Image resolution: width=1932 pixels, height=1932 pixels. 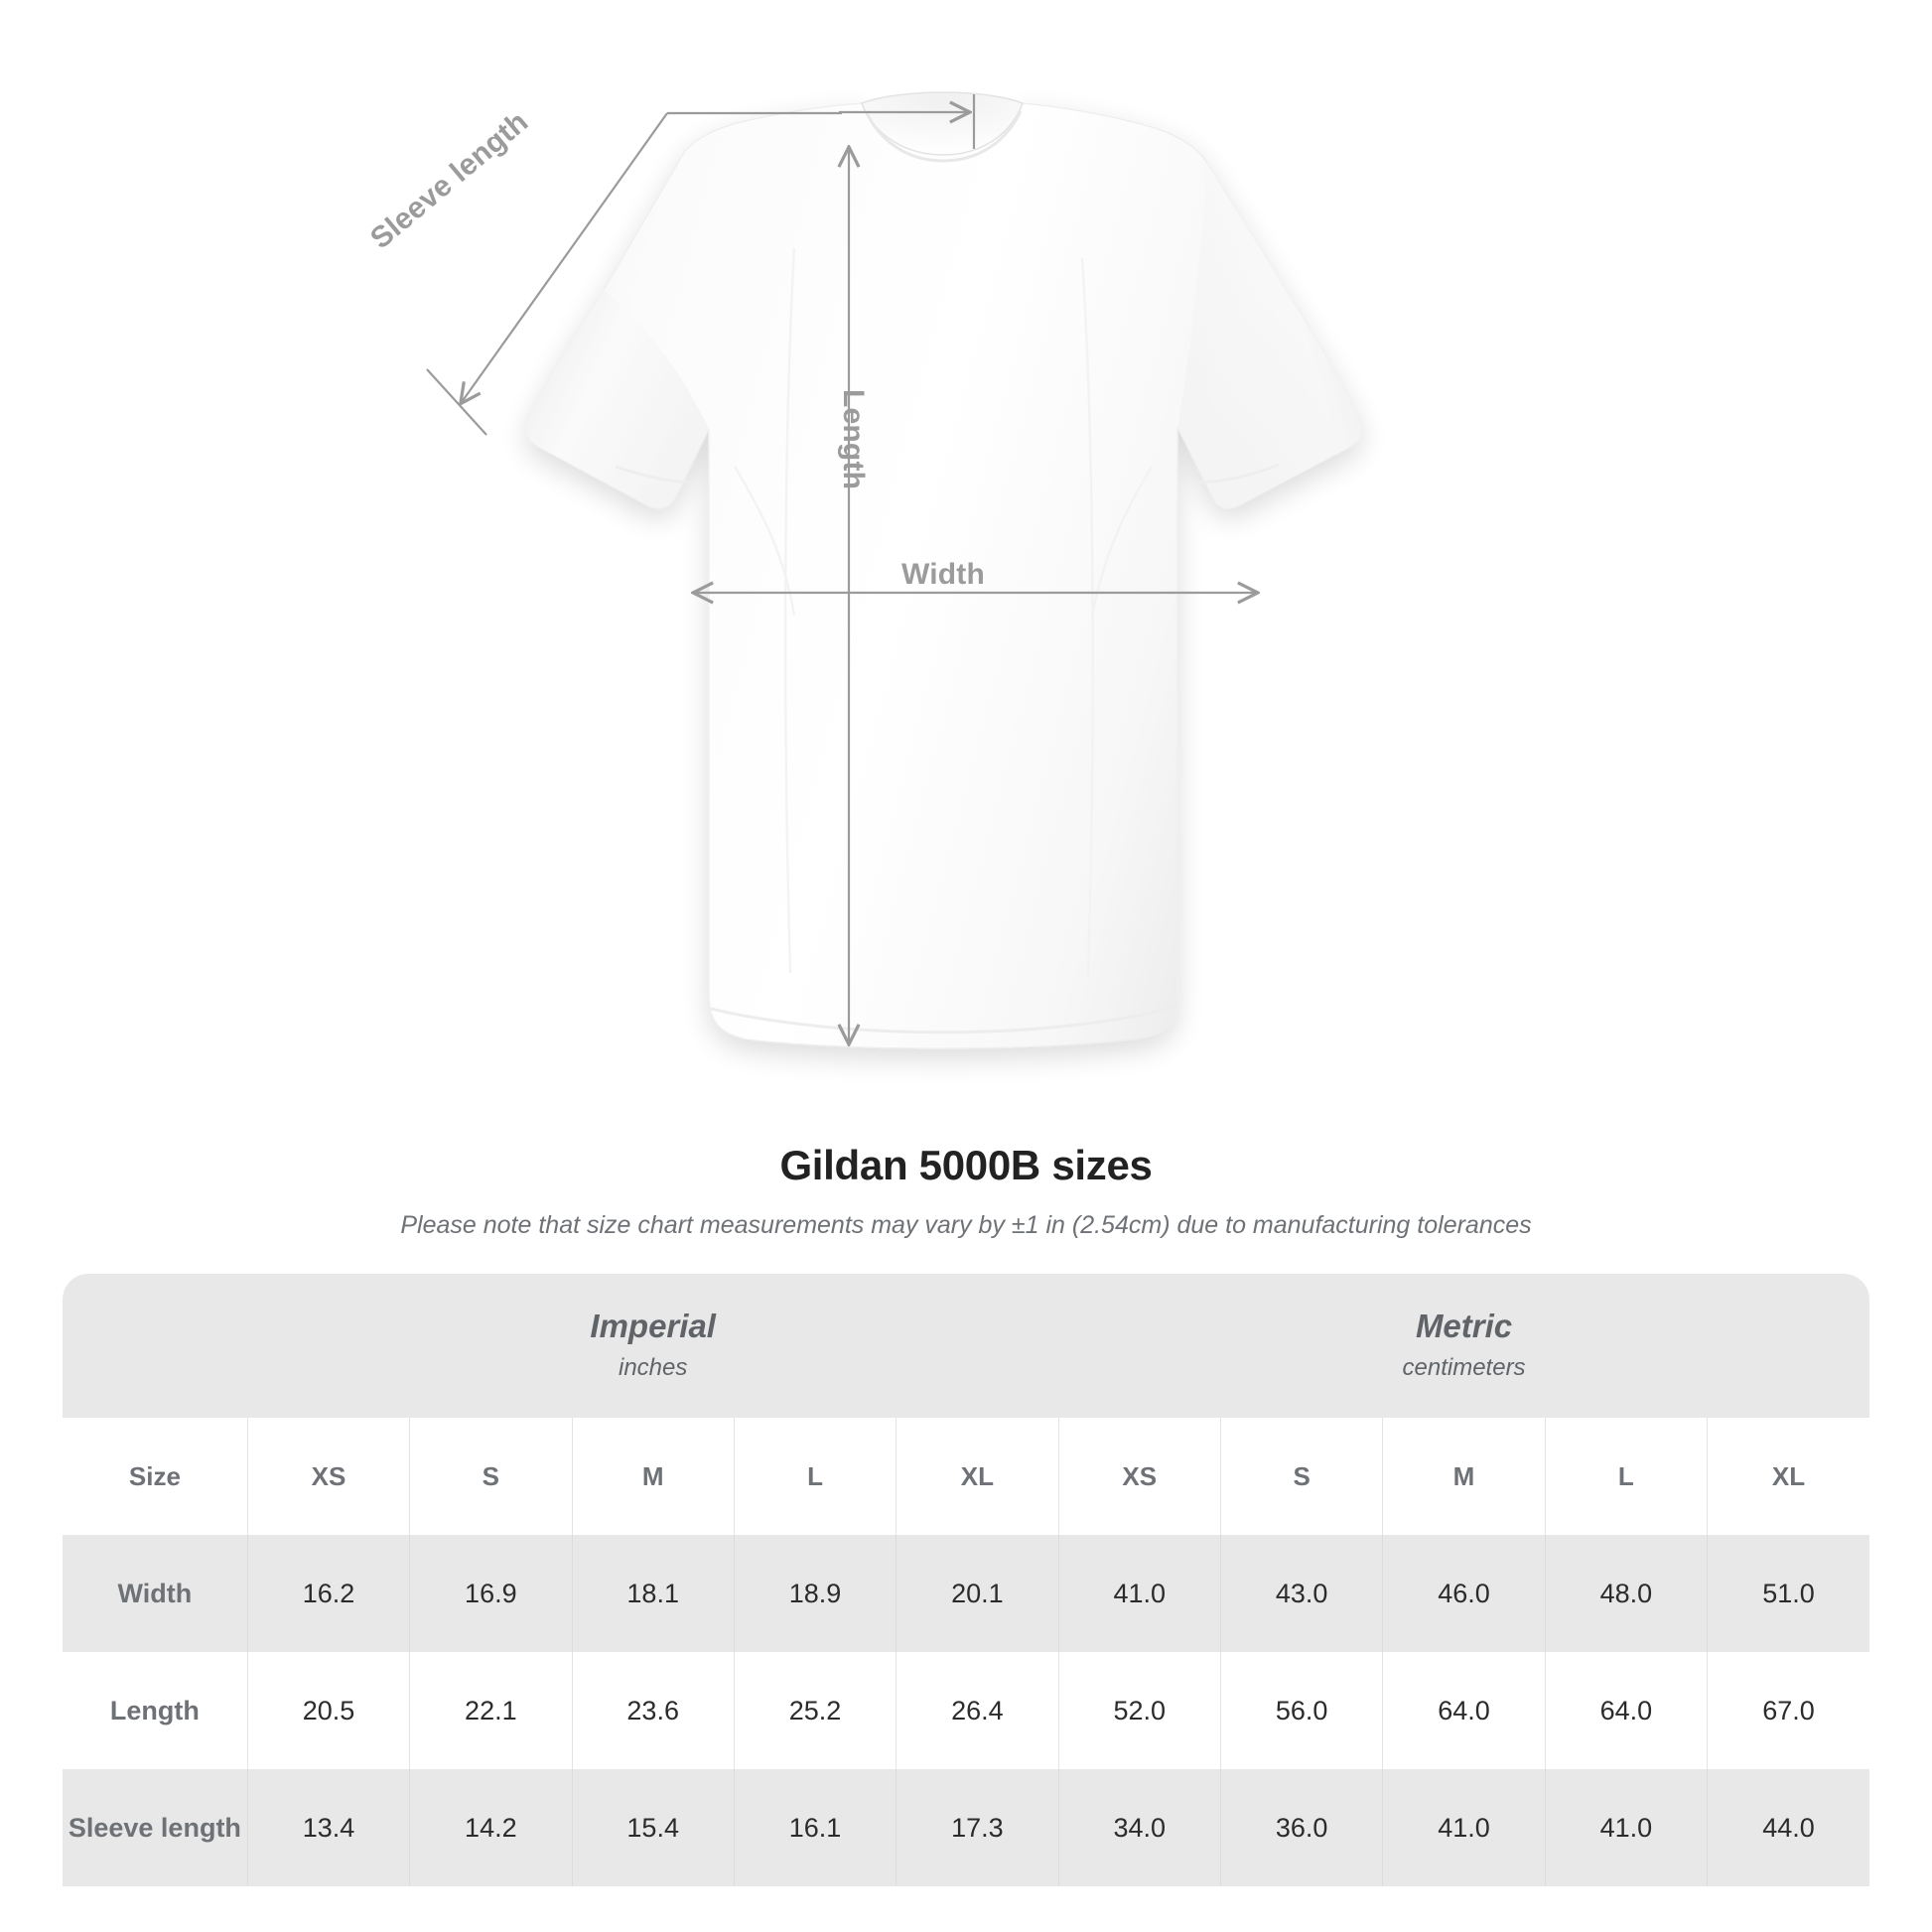 I want to click on size-col-metric-xs: XS, so click(x=1139, y=1477).